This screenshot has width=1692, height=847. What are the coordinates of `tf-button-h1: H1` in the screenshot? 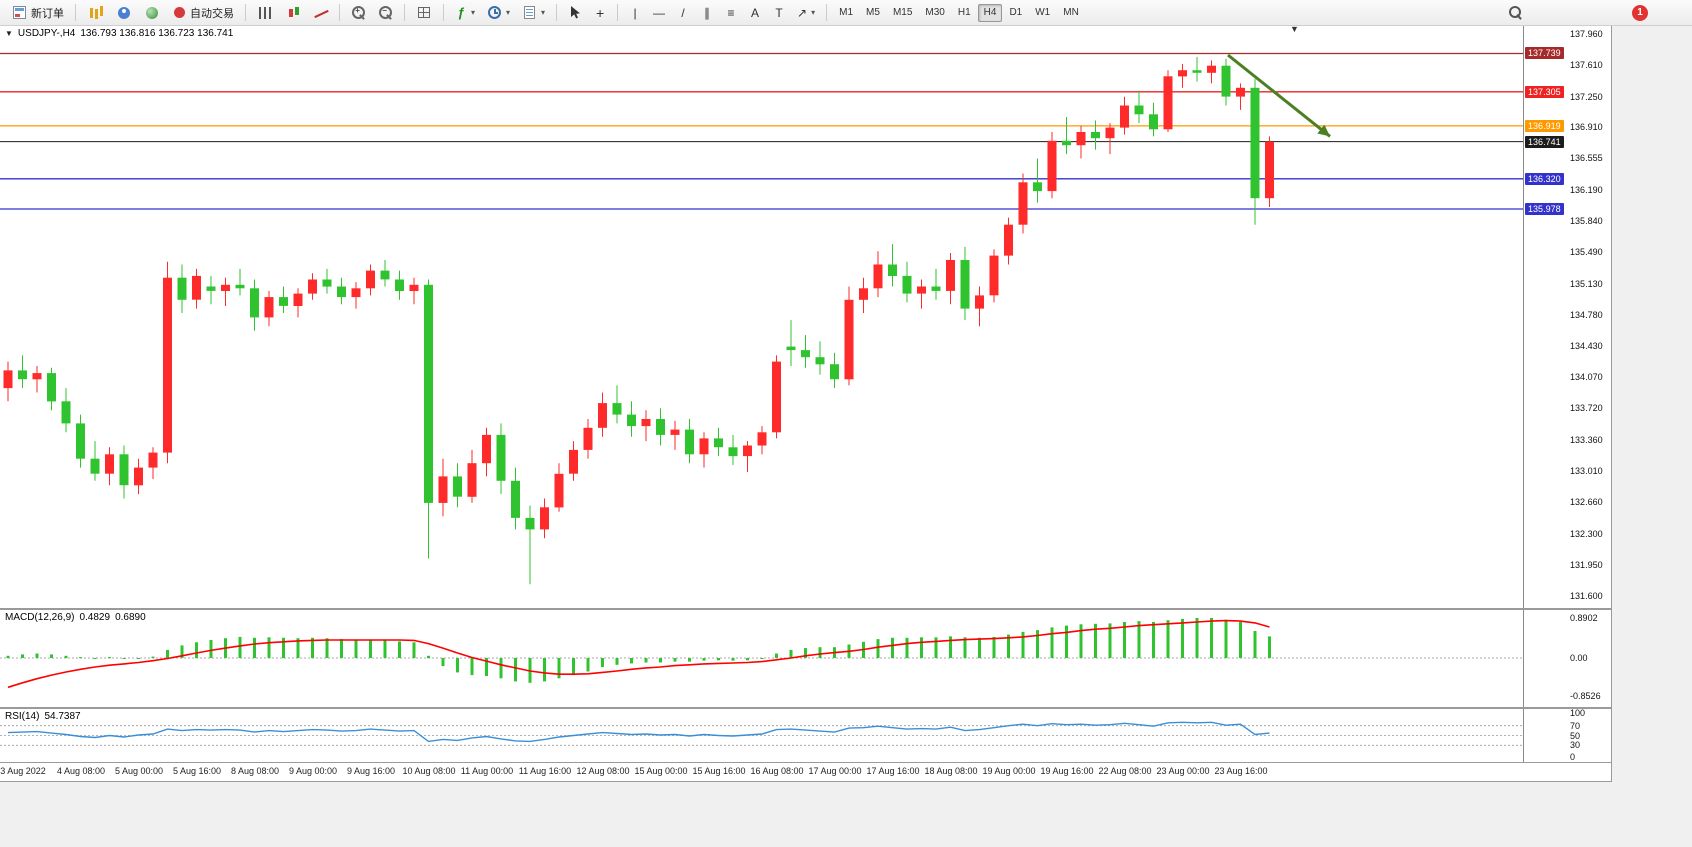 It's located at (964, 12).